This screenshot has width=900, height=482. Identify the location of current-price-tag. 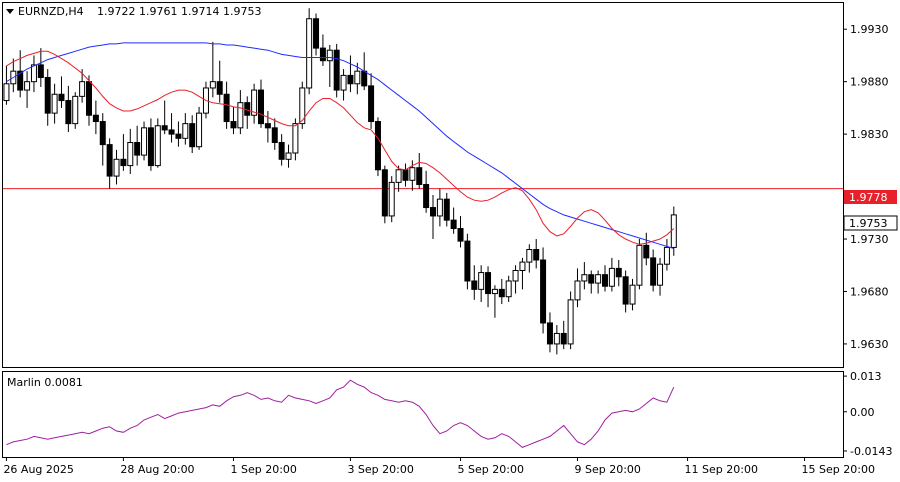
(870, 223).